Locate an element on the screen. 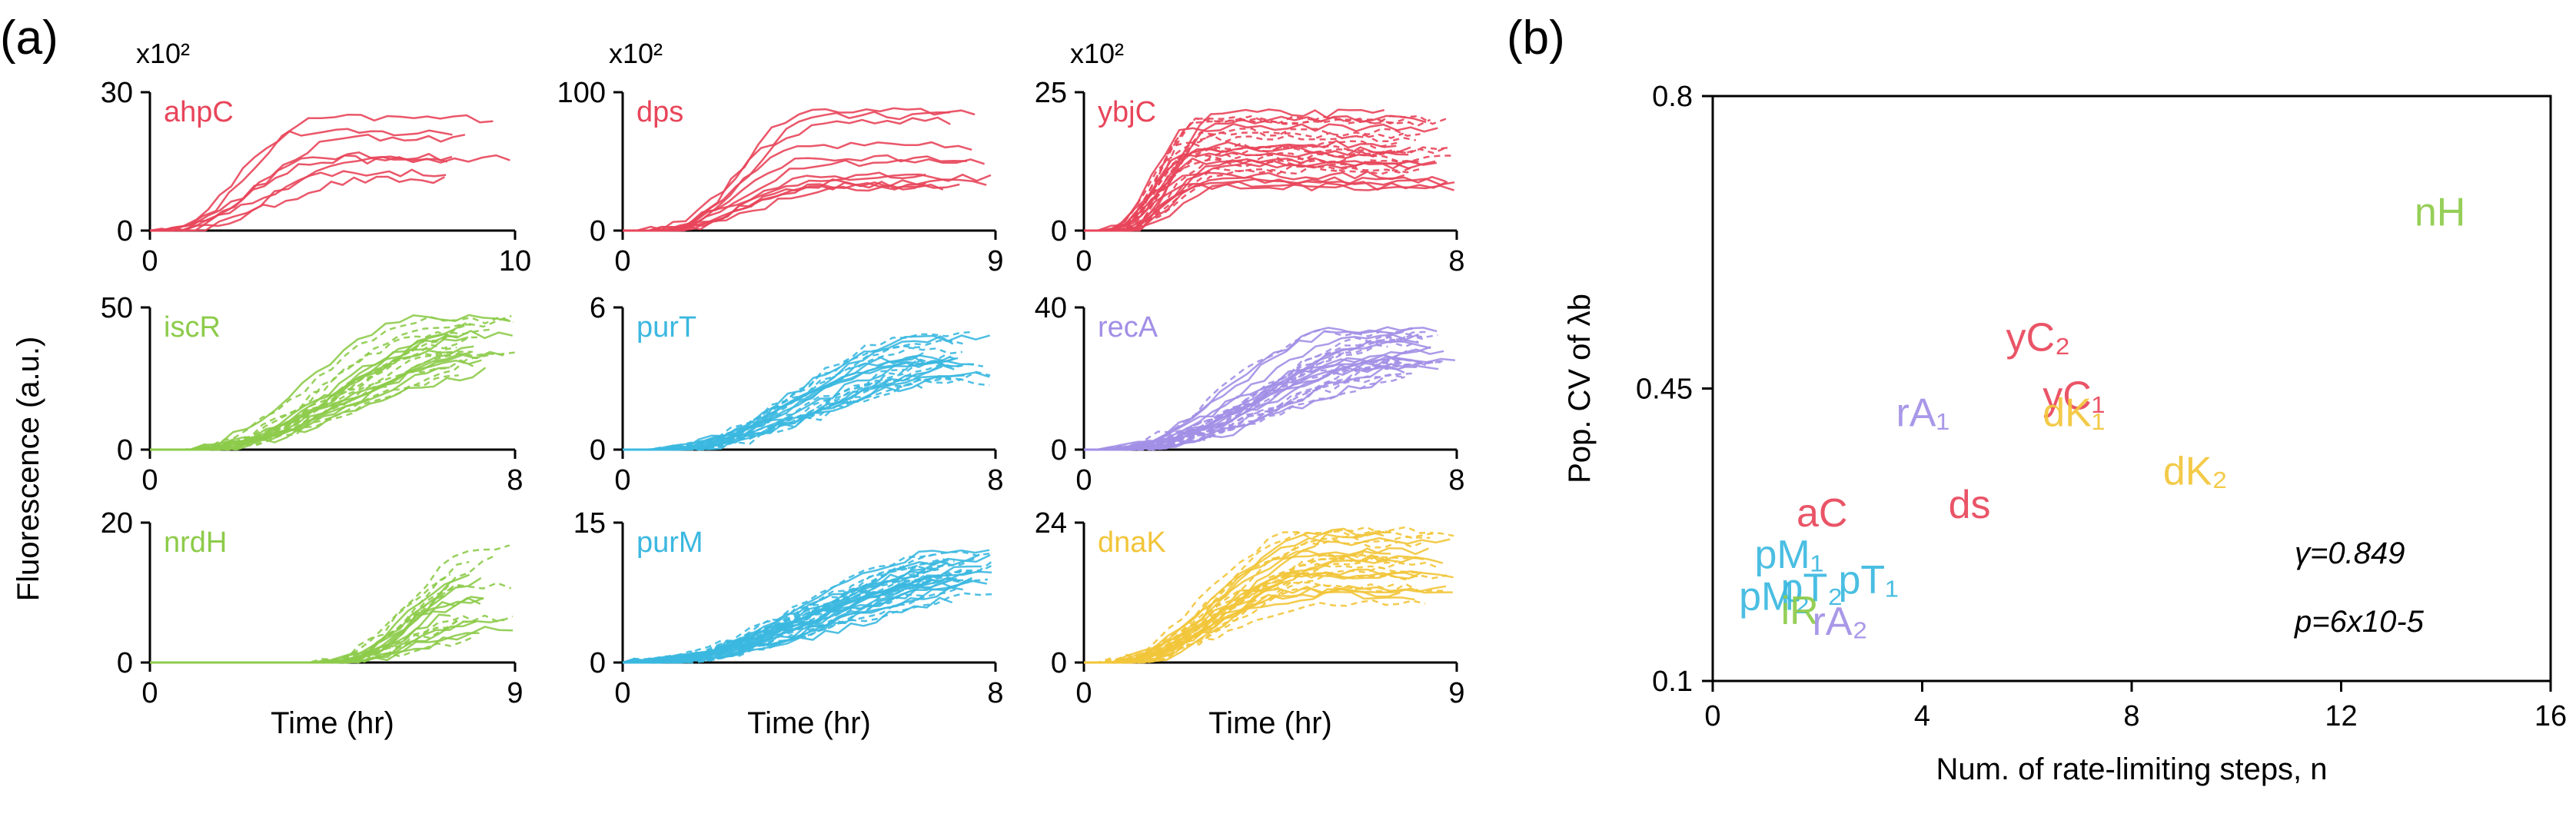  gene-label: purT is located at coordinates (666, 327).